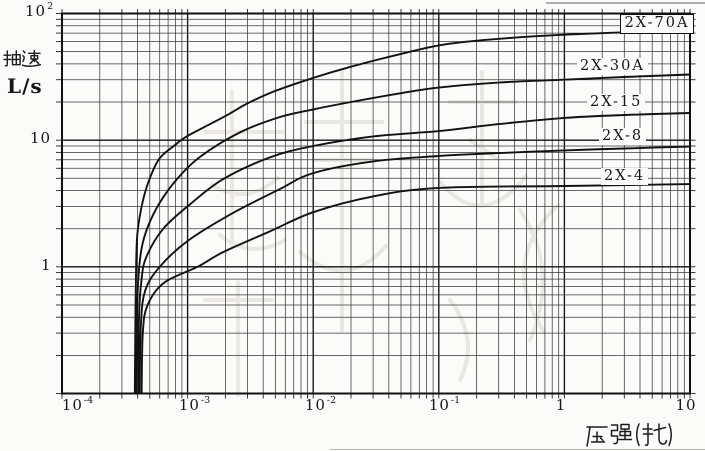  What do you see at coordinates (39, 10) in the screenshot?
I see `y-tick-100: 102` at bounding box center [39, 10].